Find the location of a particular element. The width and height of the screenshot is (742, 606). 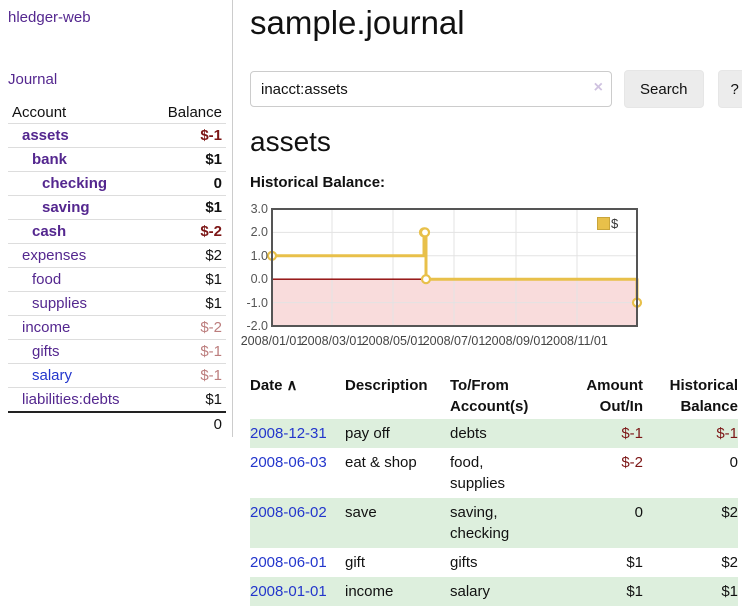

account-table-header: Account Balance is located at coordinates (117, 113).